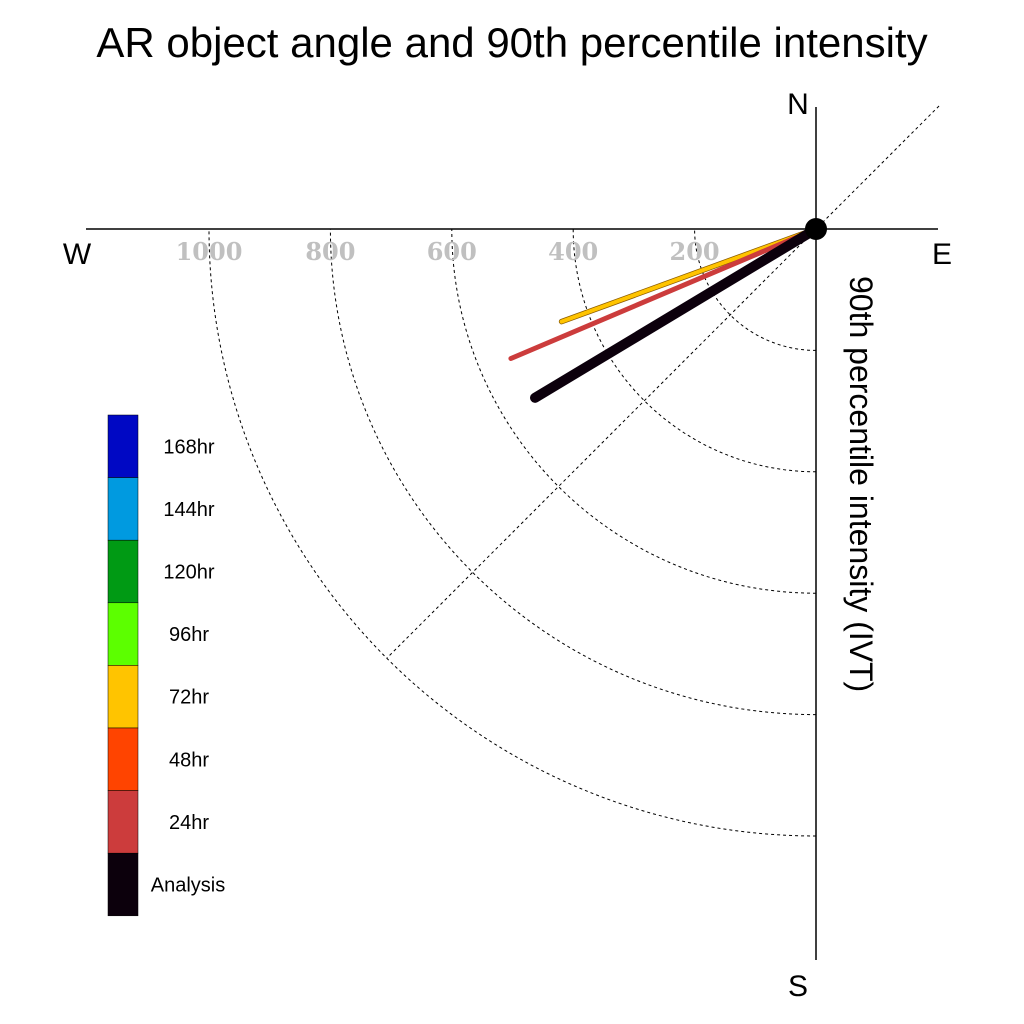  I want to click on legend-swatch-96hr, so click(123, 634).